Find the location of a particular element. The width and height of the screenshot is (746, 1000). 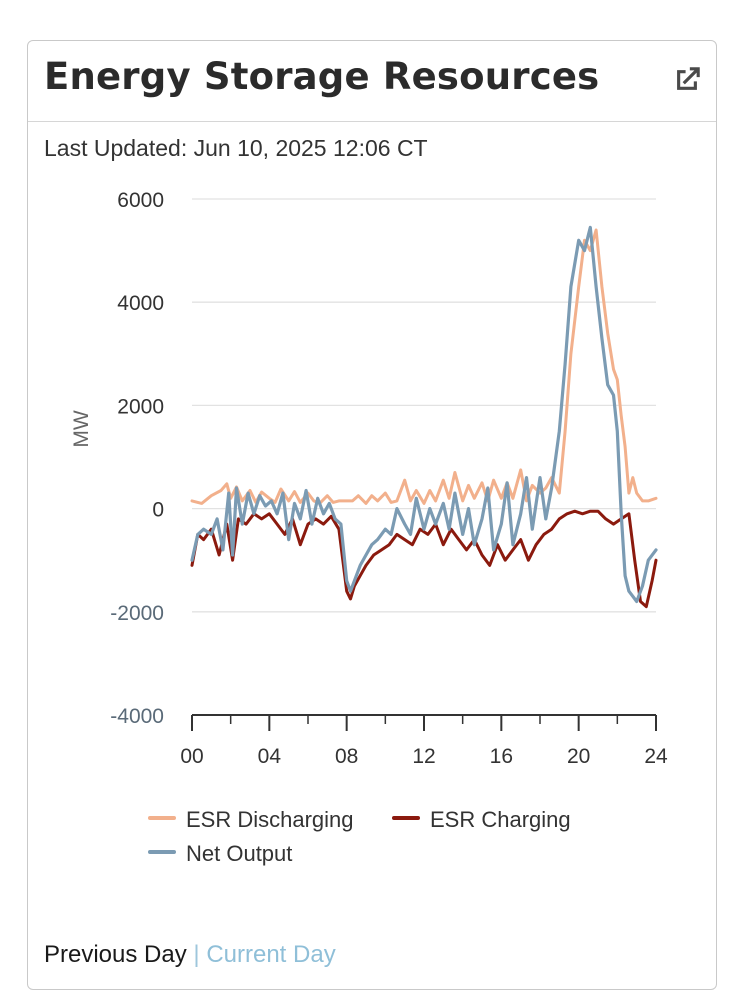

last-updated: Last Updated: Jun 10, 2025 12:06 CT is located at coordinates (236, 148).